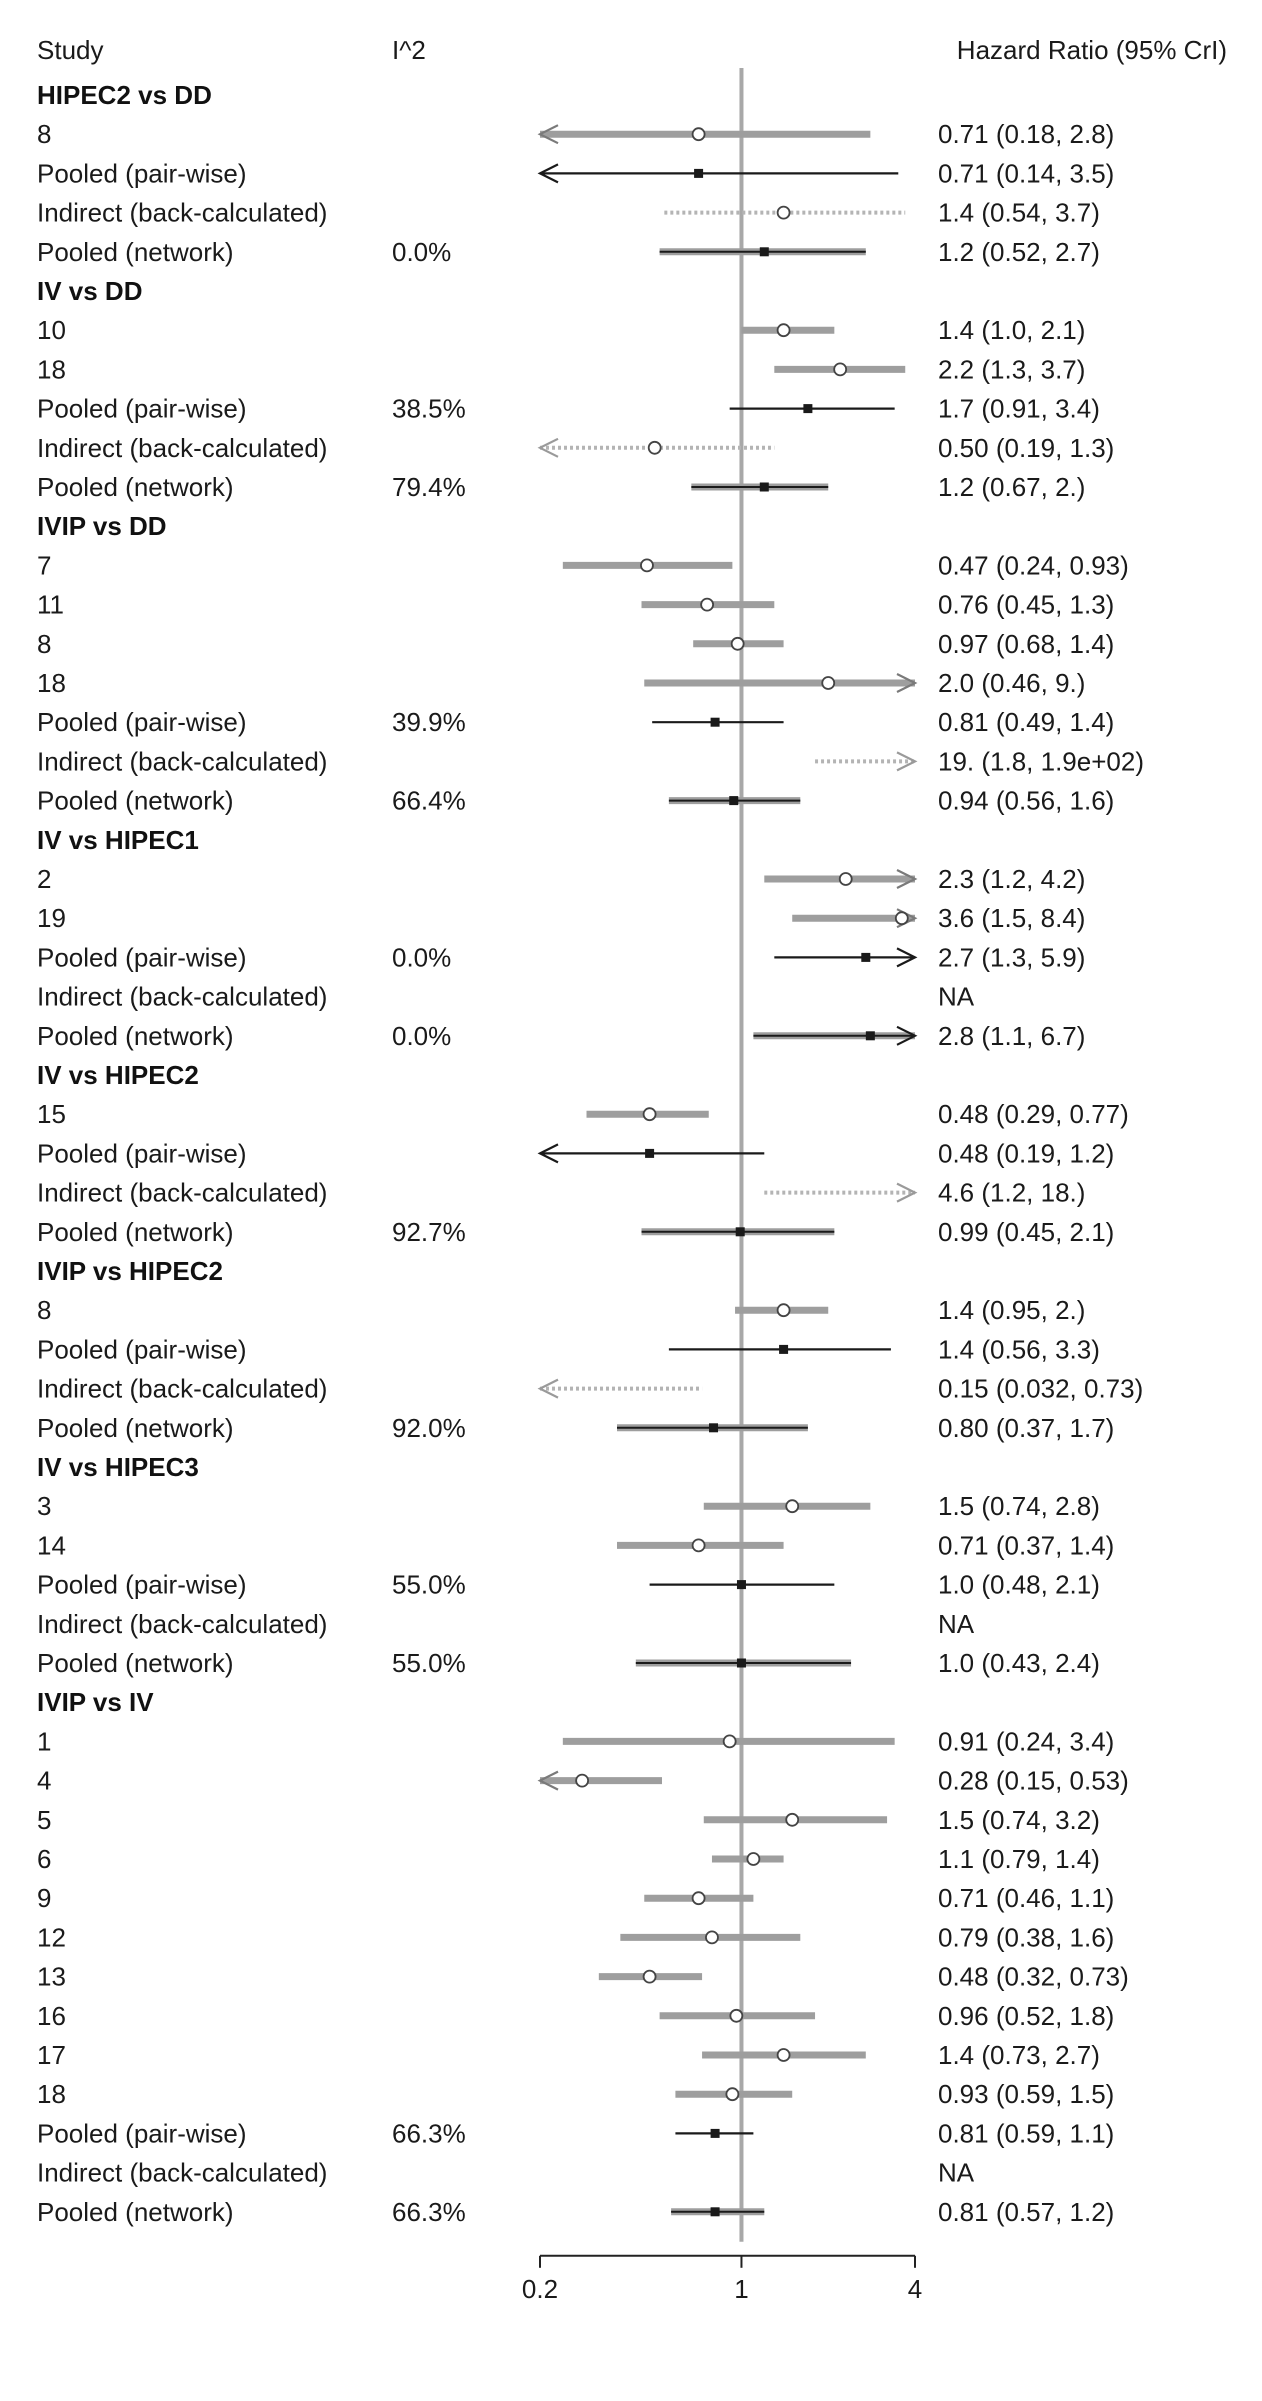  I want to click on forest-row: 19 3.6 (1.5, 8.4), so click(561, 918).